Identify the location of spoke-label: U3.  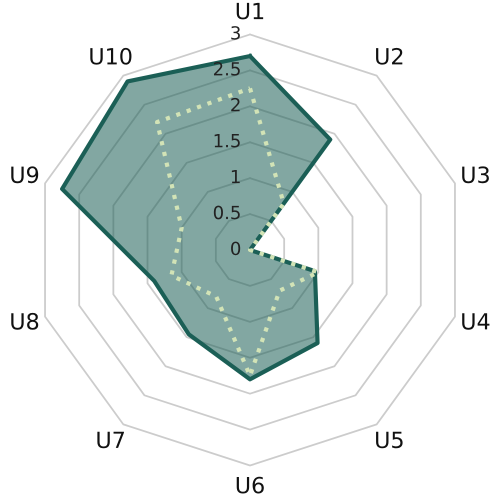
(475, 175).